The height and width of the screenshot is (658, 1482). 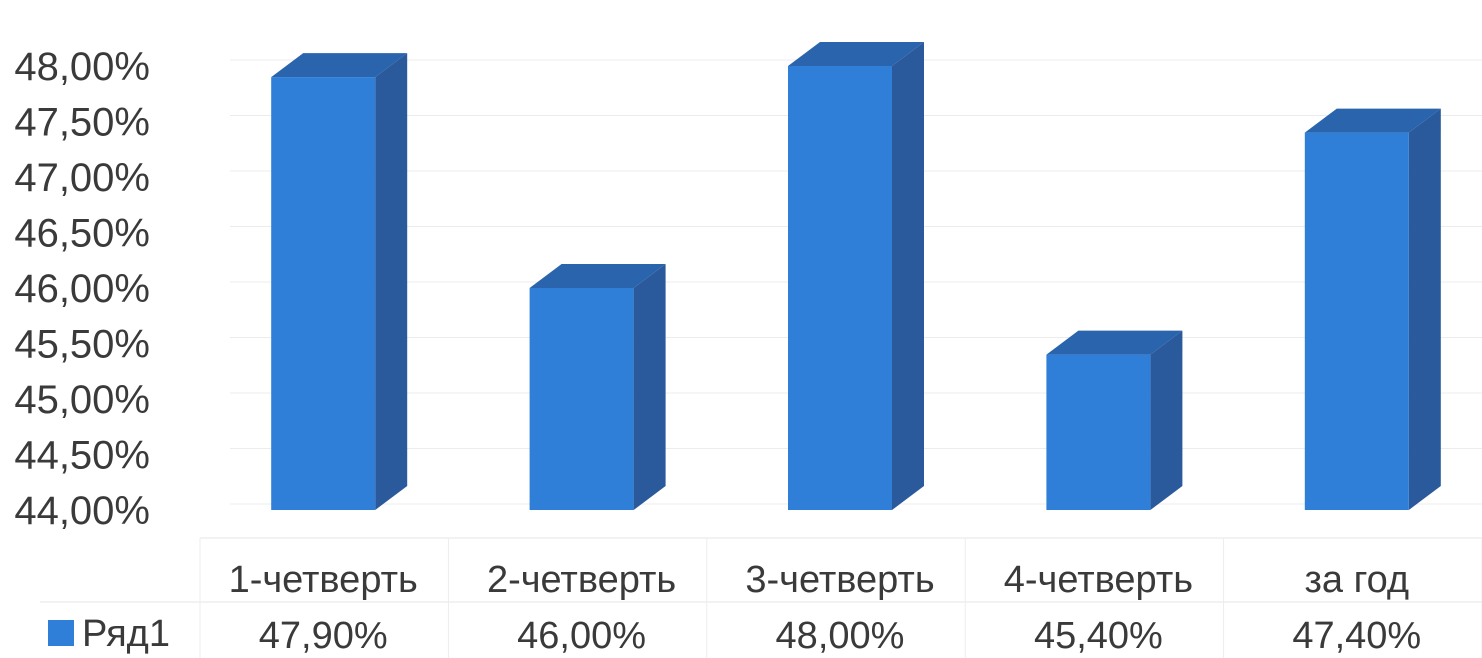 I want to click on y-tick-label: 45,00%, so click(x=82, y=400).